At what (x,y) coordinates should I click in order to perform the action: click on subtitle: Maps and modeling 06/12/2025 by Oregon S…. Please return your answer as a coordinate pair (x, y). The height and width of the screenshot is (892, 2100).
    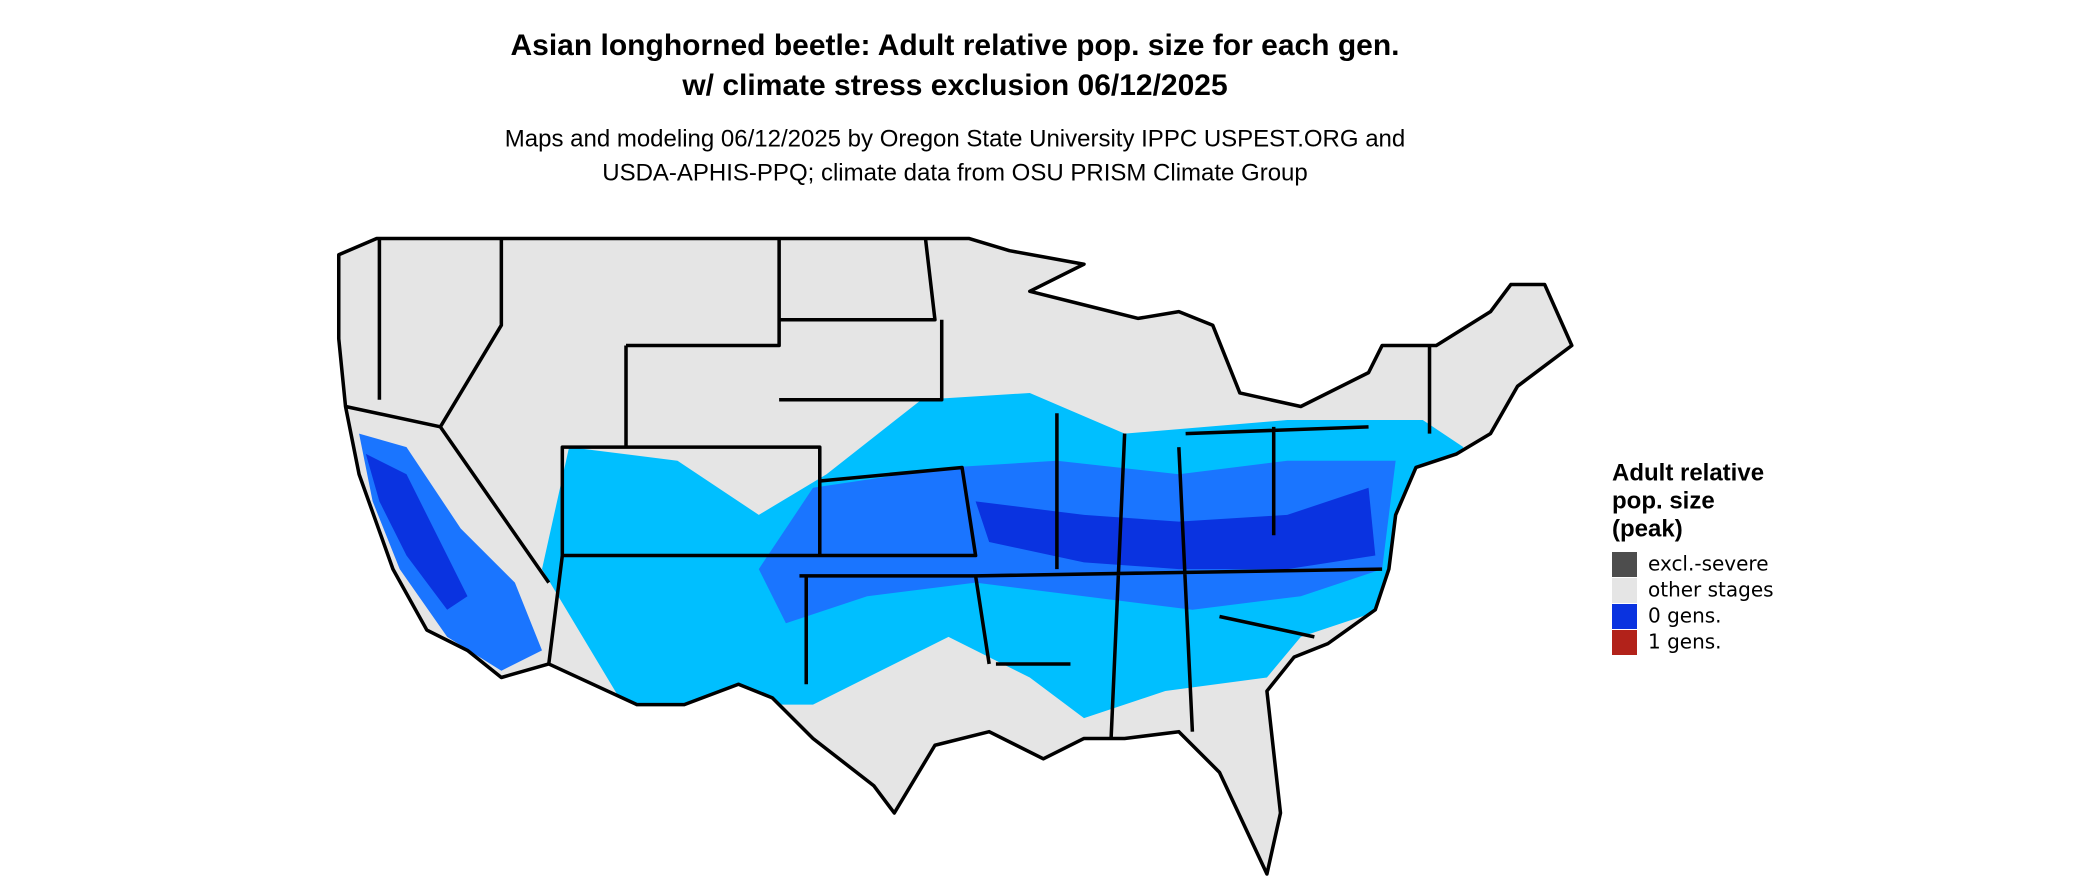
    Looking at the image, I should click on (955, 138).